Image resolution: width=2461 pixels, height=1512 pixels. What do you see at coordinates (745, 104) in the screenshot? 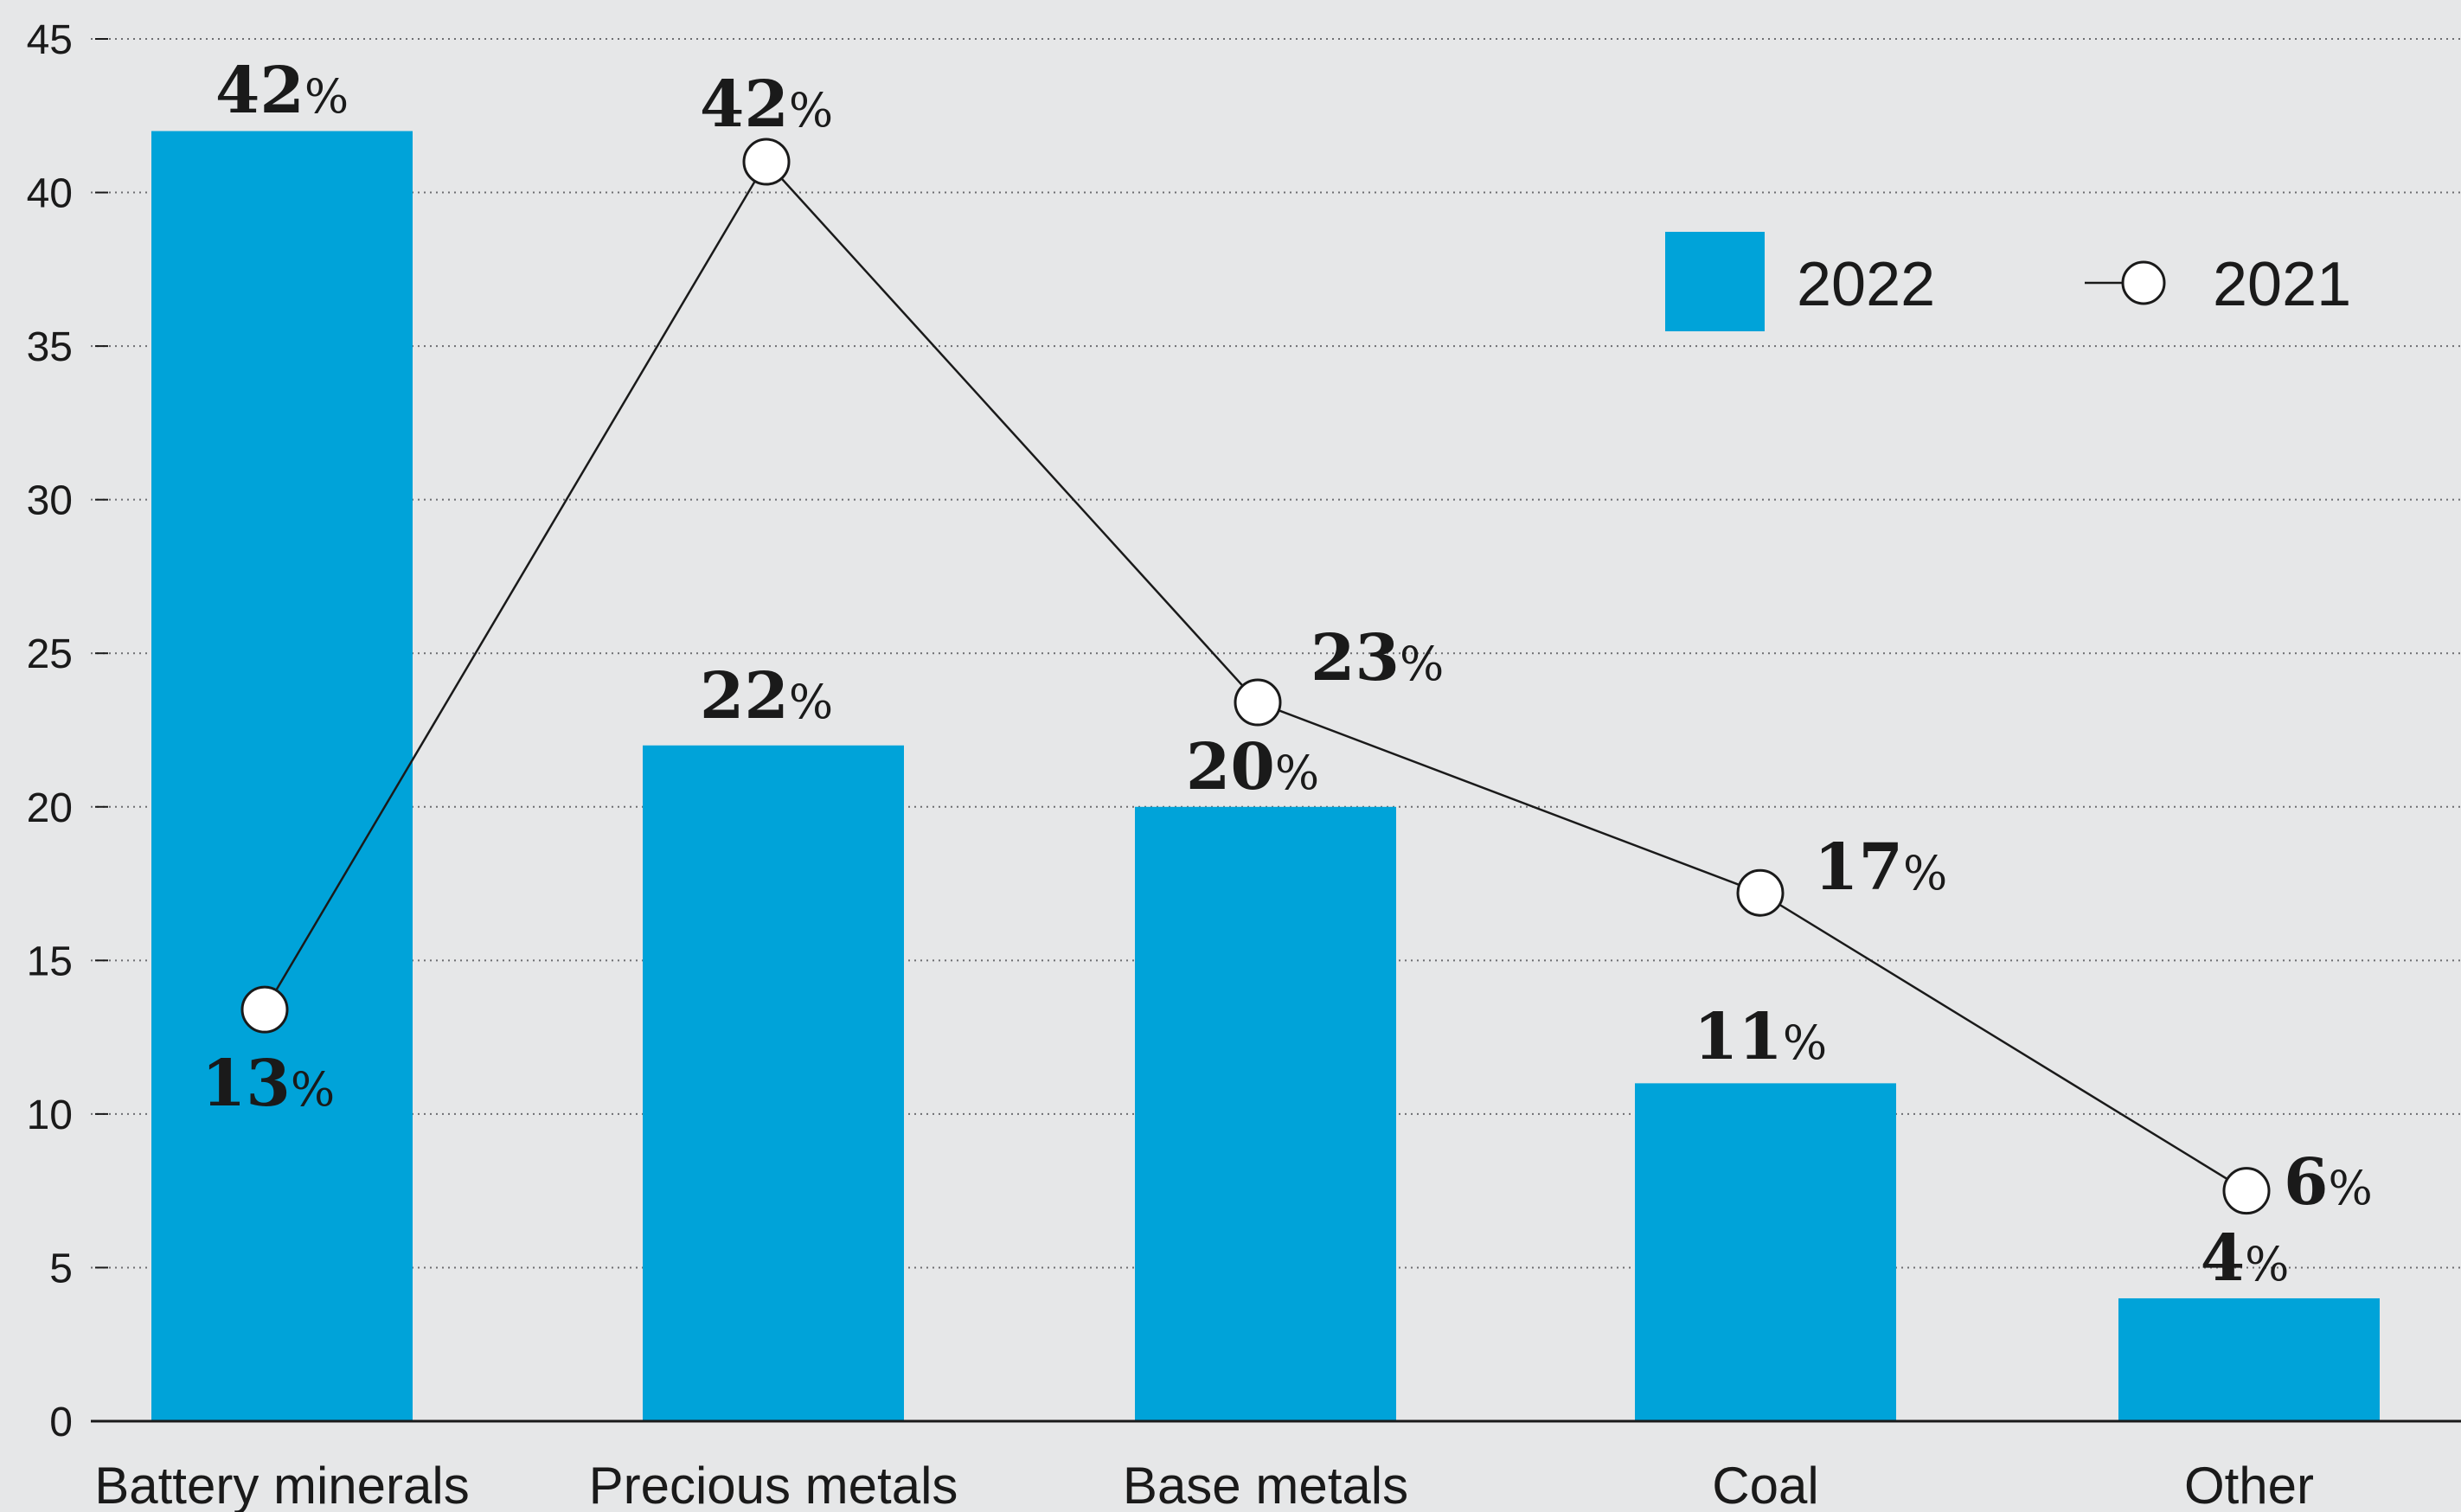
I see `line-data-label-value: 42` at bounding box center [745, 104].